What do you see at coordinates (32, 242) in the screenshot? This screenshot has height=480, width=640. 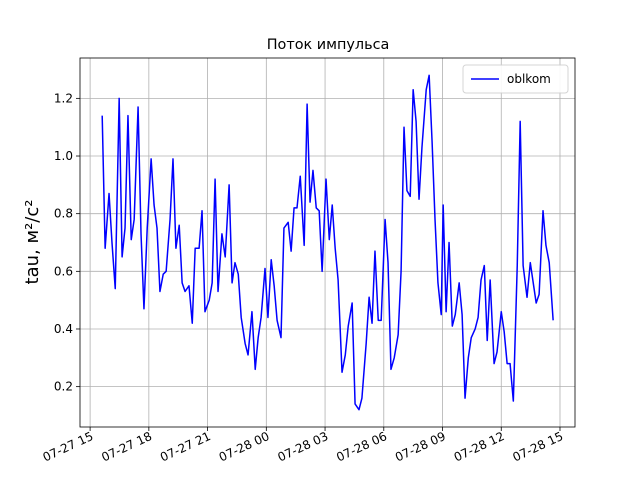 I see `y-axis-label: tau, м²/с²` at bounding box center [32, 242].